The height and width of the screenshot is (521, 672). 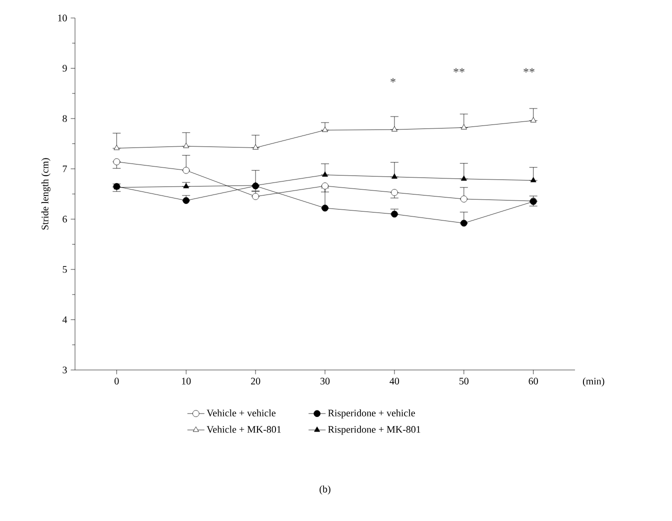 What do you see at coordinates (325, 381) in the screenshot?
I see `x-tick-label: 30` at bounding box center [325, 381].